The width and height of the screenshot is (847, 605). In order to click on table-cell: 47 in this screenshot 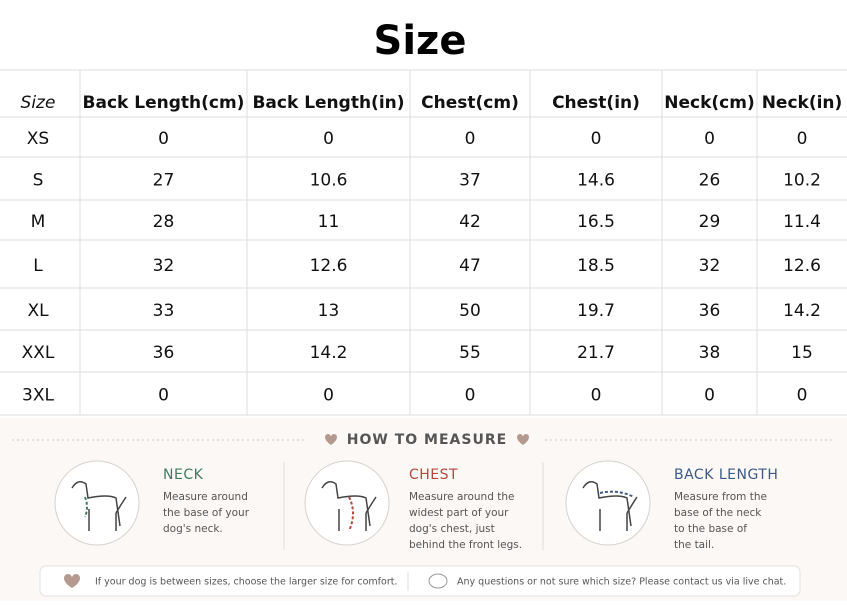, I will do `click(470, 266)`.